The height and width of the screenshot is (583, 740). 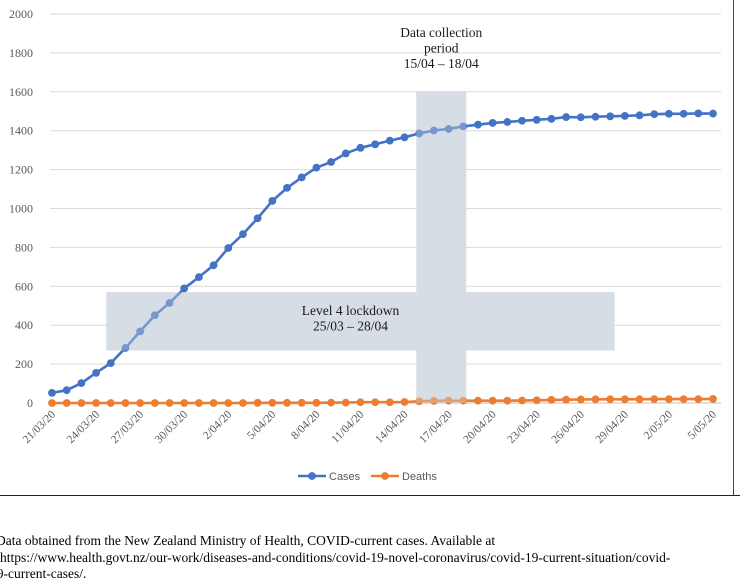 I want to click on x-tick-label: 2/05/20, so click(x=659, y=425).